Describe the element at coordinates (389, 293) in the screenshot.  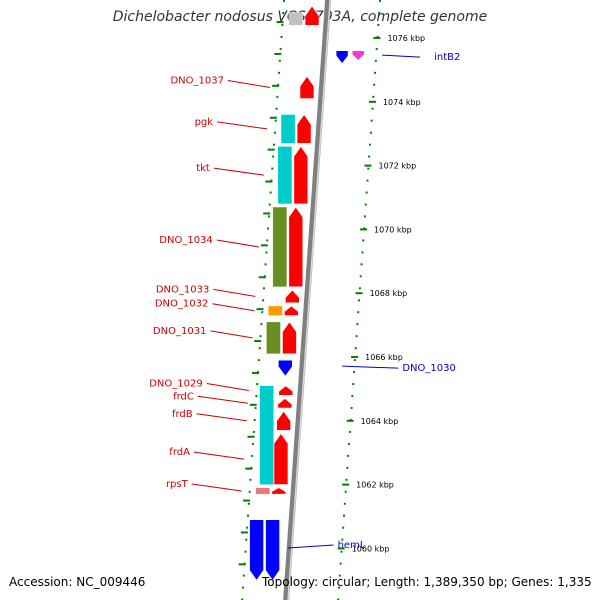
I see `tick-label: 1068 kbp` at that location.